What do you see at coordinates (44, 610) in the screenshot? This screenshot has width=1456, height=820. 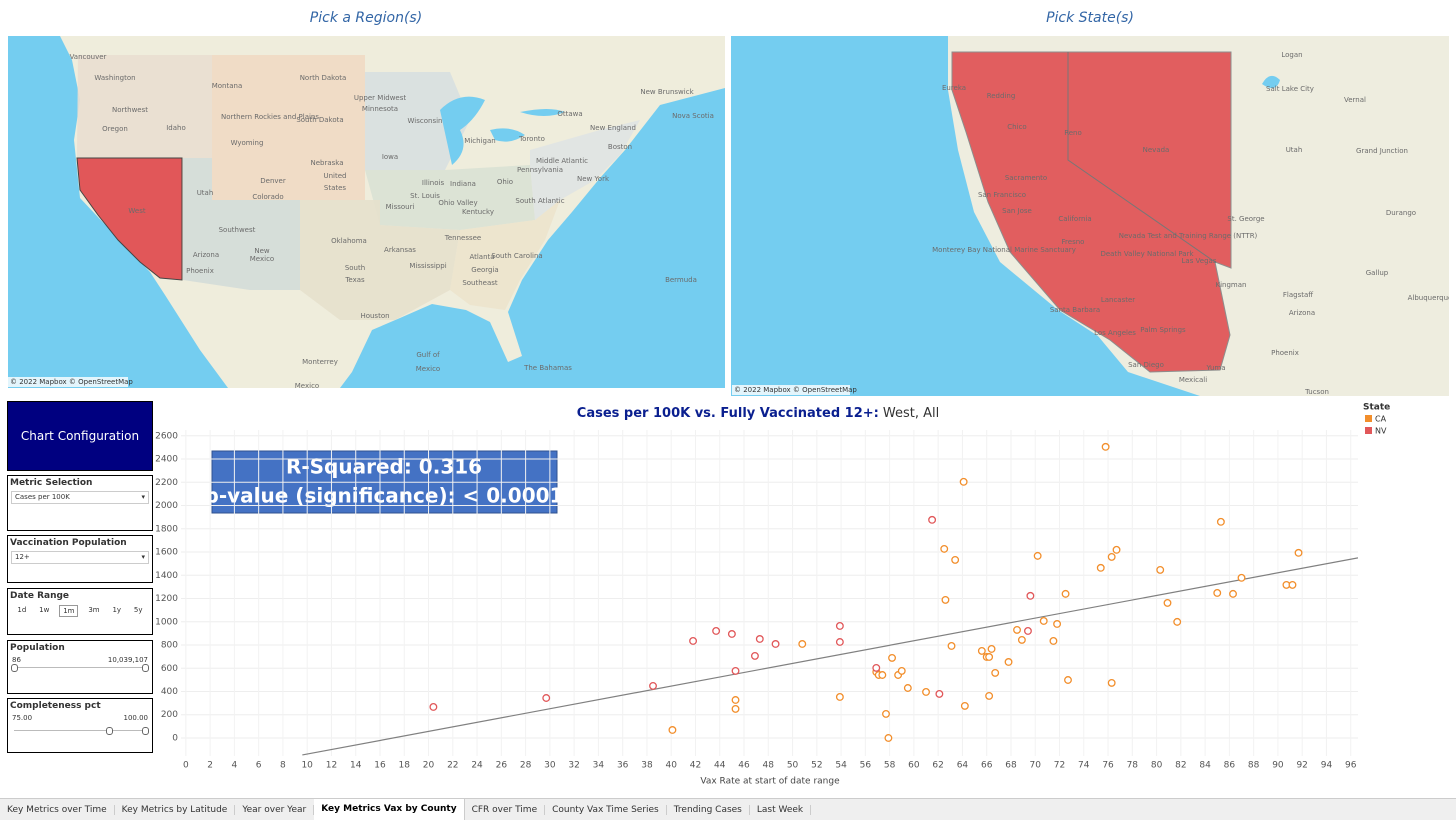 I see `date-option: 1w` at bounding box center [44, 610].